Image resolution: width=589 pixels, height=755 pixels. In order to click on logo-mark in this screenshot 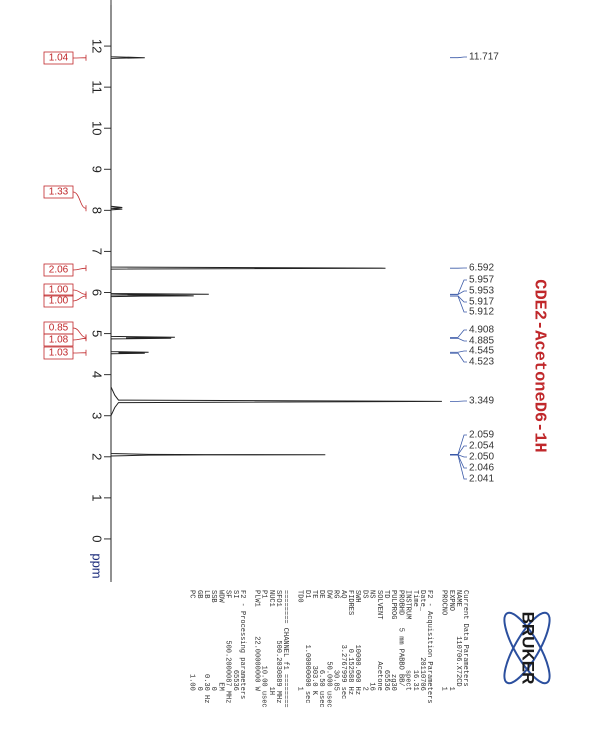, I will do `click(527, 648)`.